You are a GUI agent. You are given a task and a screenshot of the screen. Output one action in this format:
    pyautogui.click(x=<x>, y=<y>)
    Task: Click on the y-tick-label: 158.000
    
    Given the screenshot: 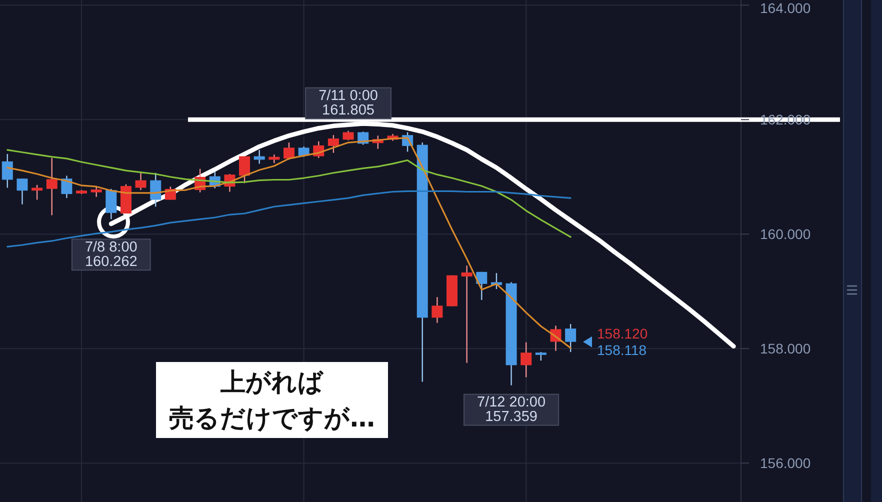 What is the action you would take?
    pyautogui.click(x=785, y=348)
    